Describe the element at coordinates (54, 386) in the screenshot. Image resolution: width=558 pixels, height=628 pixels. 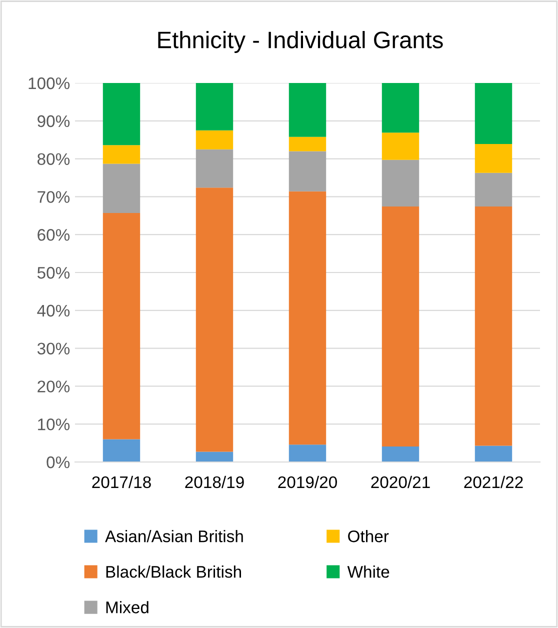
I see `y-tick-label: 20%` at that location.